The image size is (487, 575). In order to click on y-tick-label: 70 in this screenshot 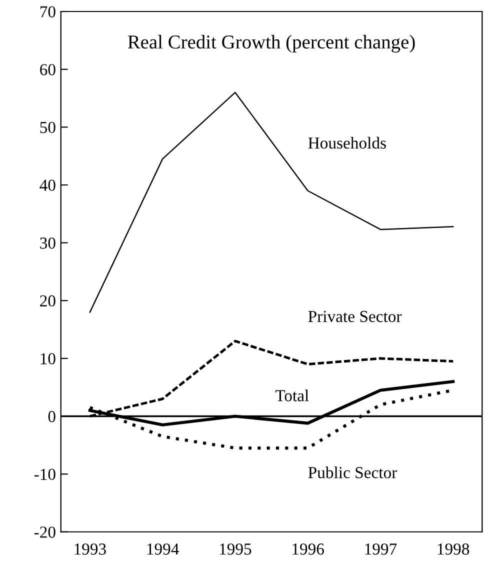, I will do `click(48, 12)`.